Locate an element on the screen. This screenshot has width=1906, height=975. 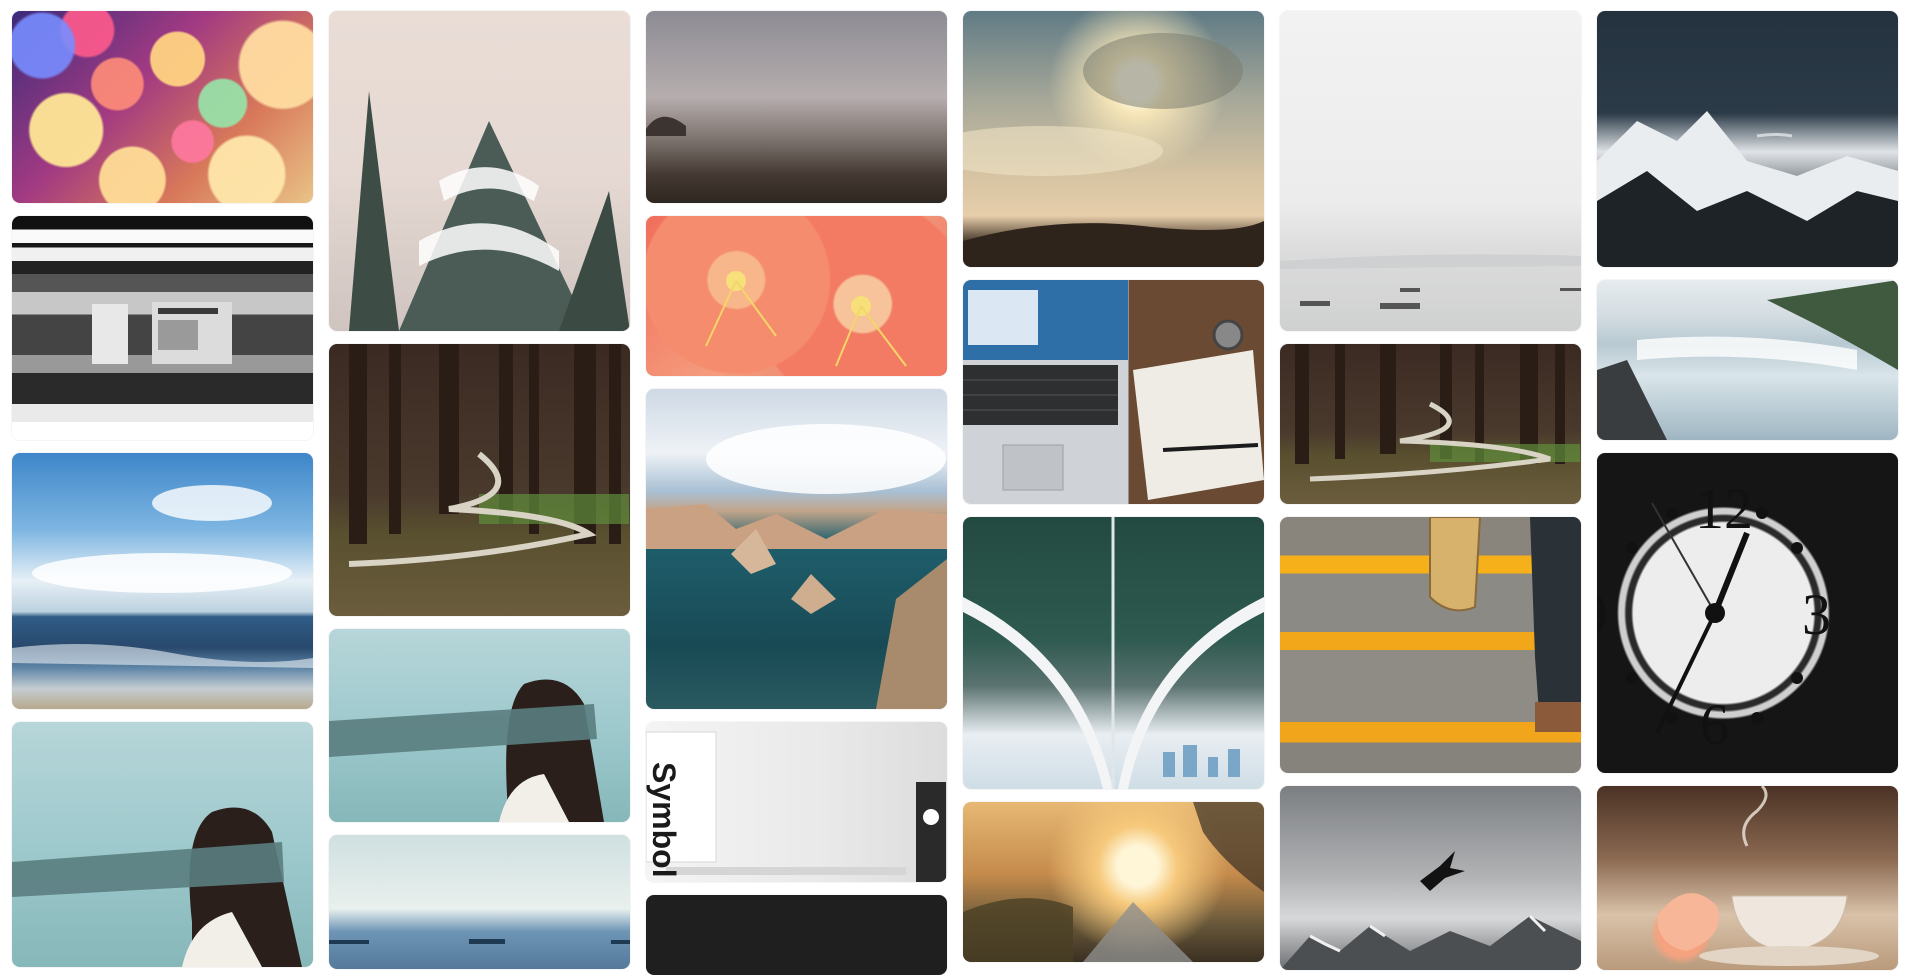
orange-lily-photo is located at coordinates (796, 296).